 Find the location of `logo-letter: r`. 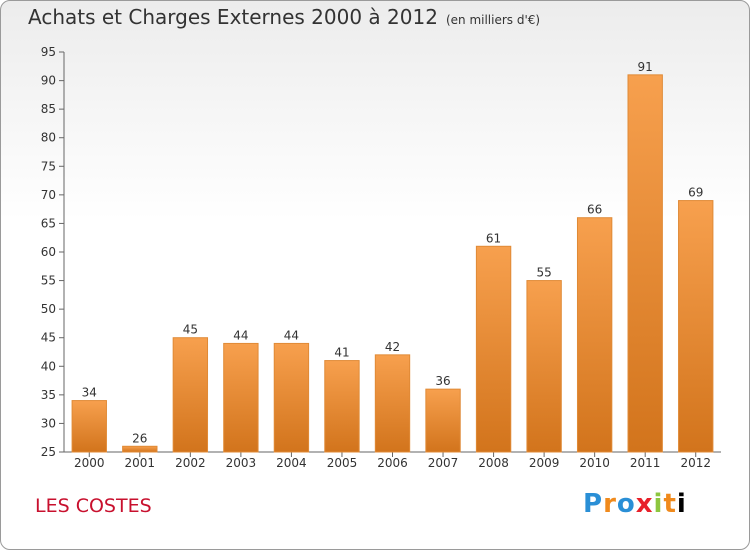

logo-letter: r is located at coordinates (610, 504).